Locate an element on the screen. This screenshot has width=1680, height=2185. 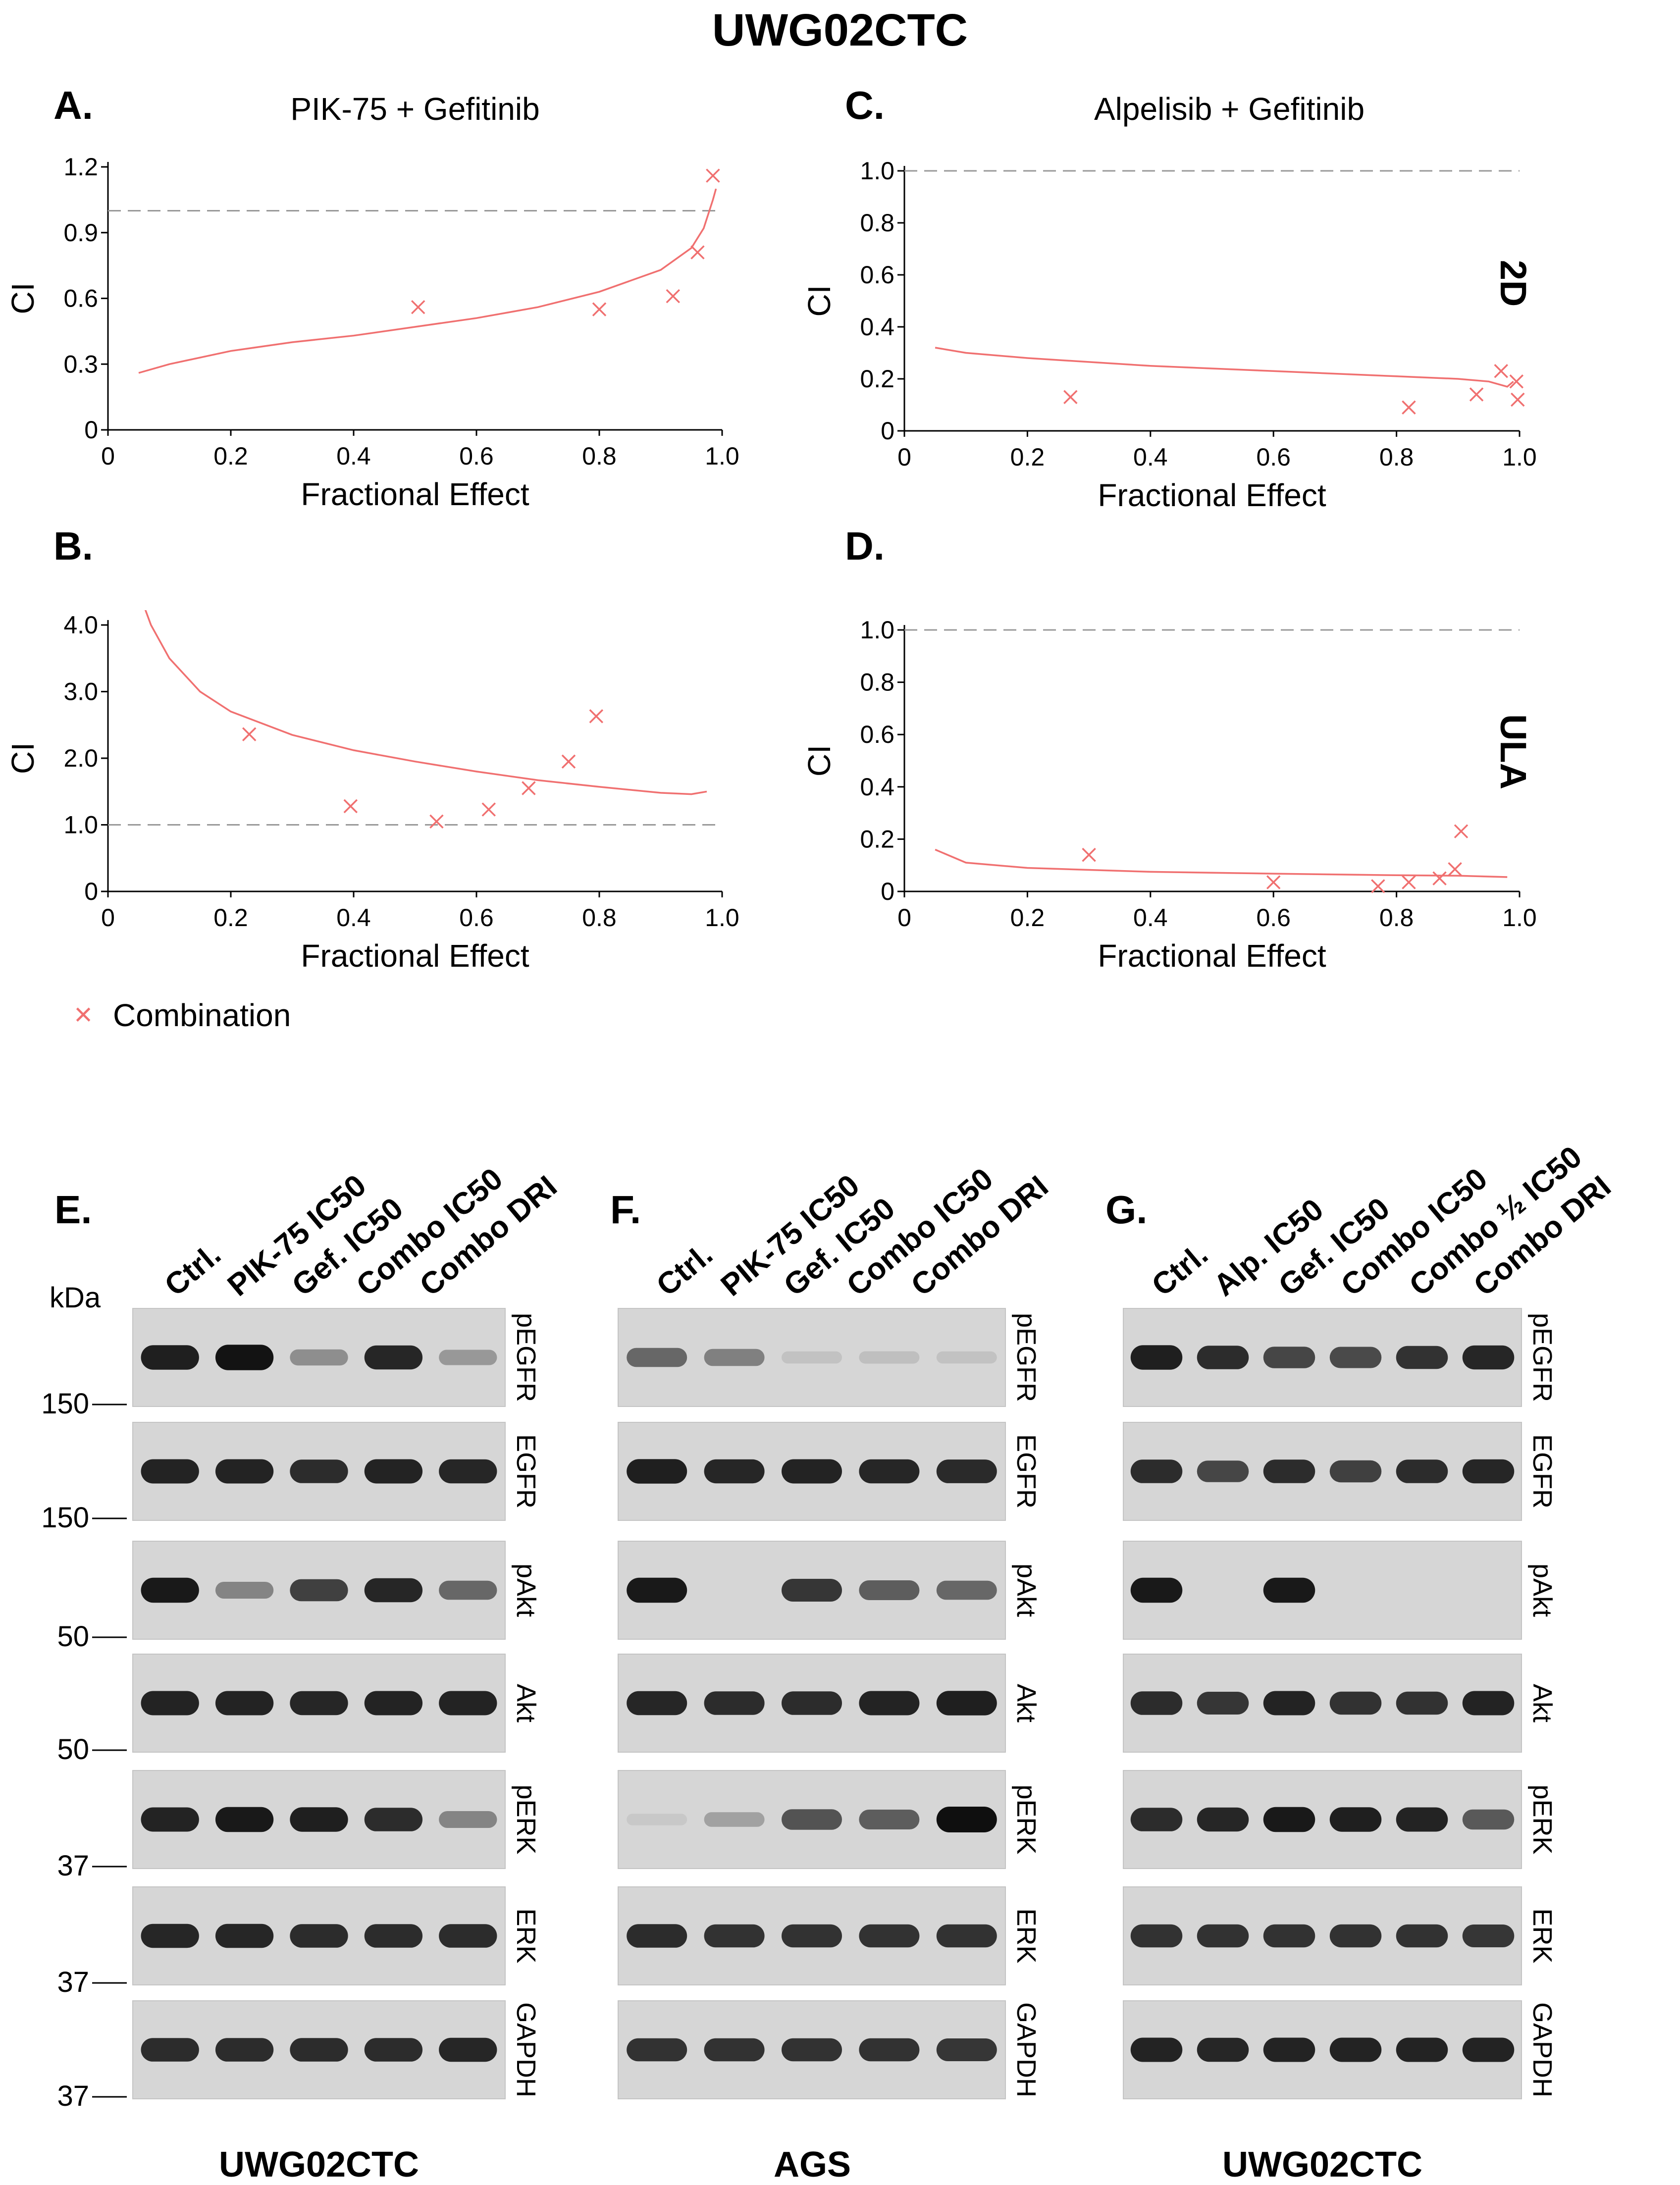
legend-marker: × is located at coordinates (83, 1014).